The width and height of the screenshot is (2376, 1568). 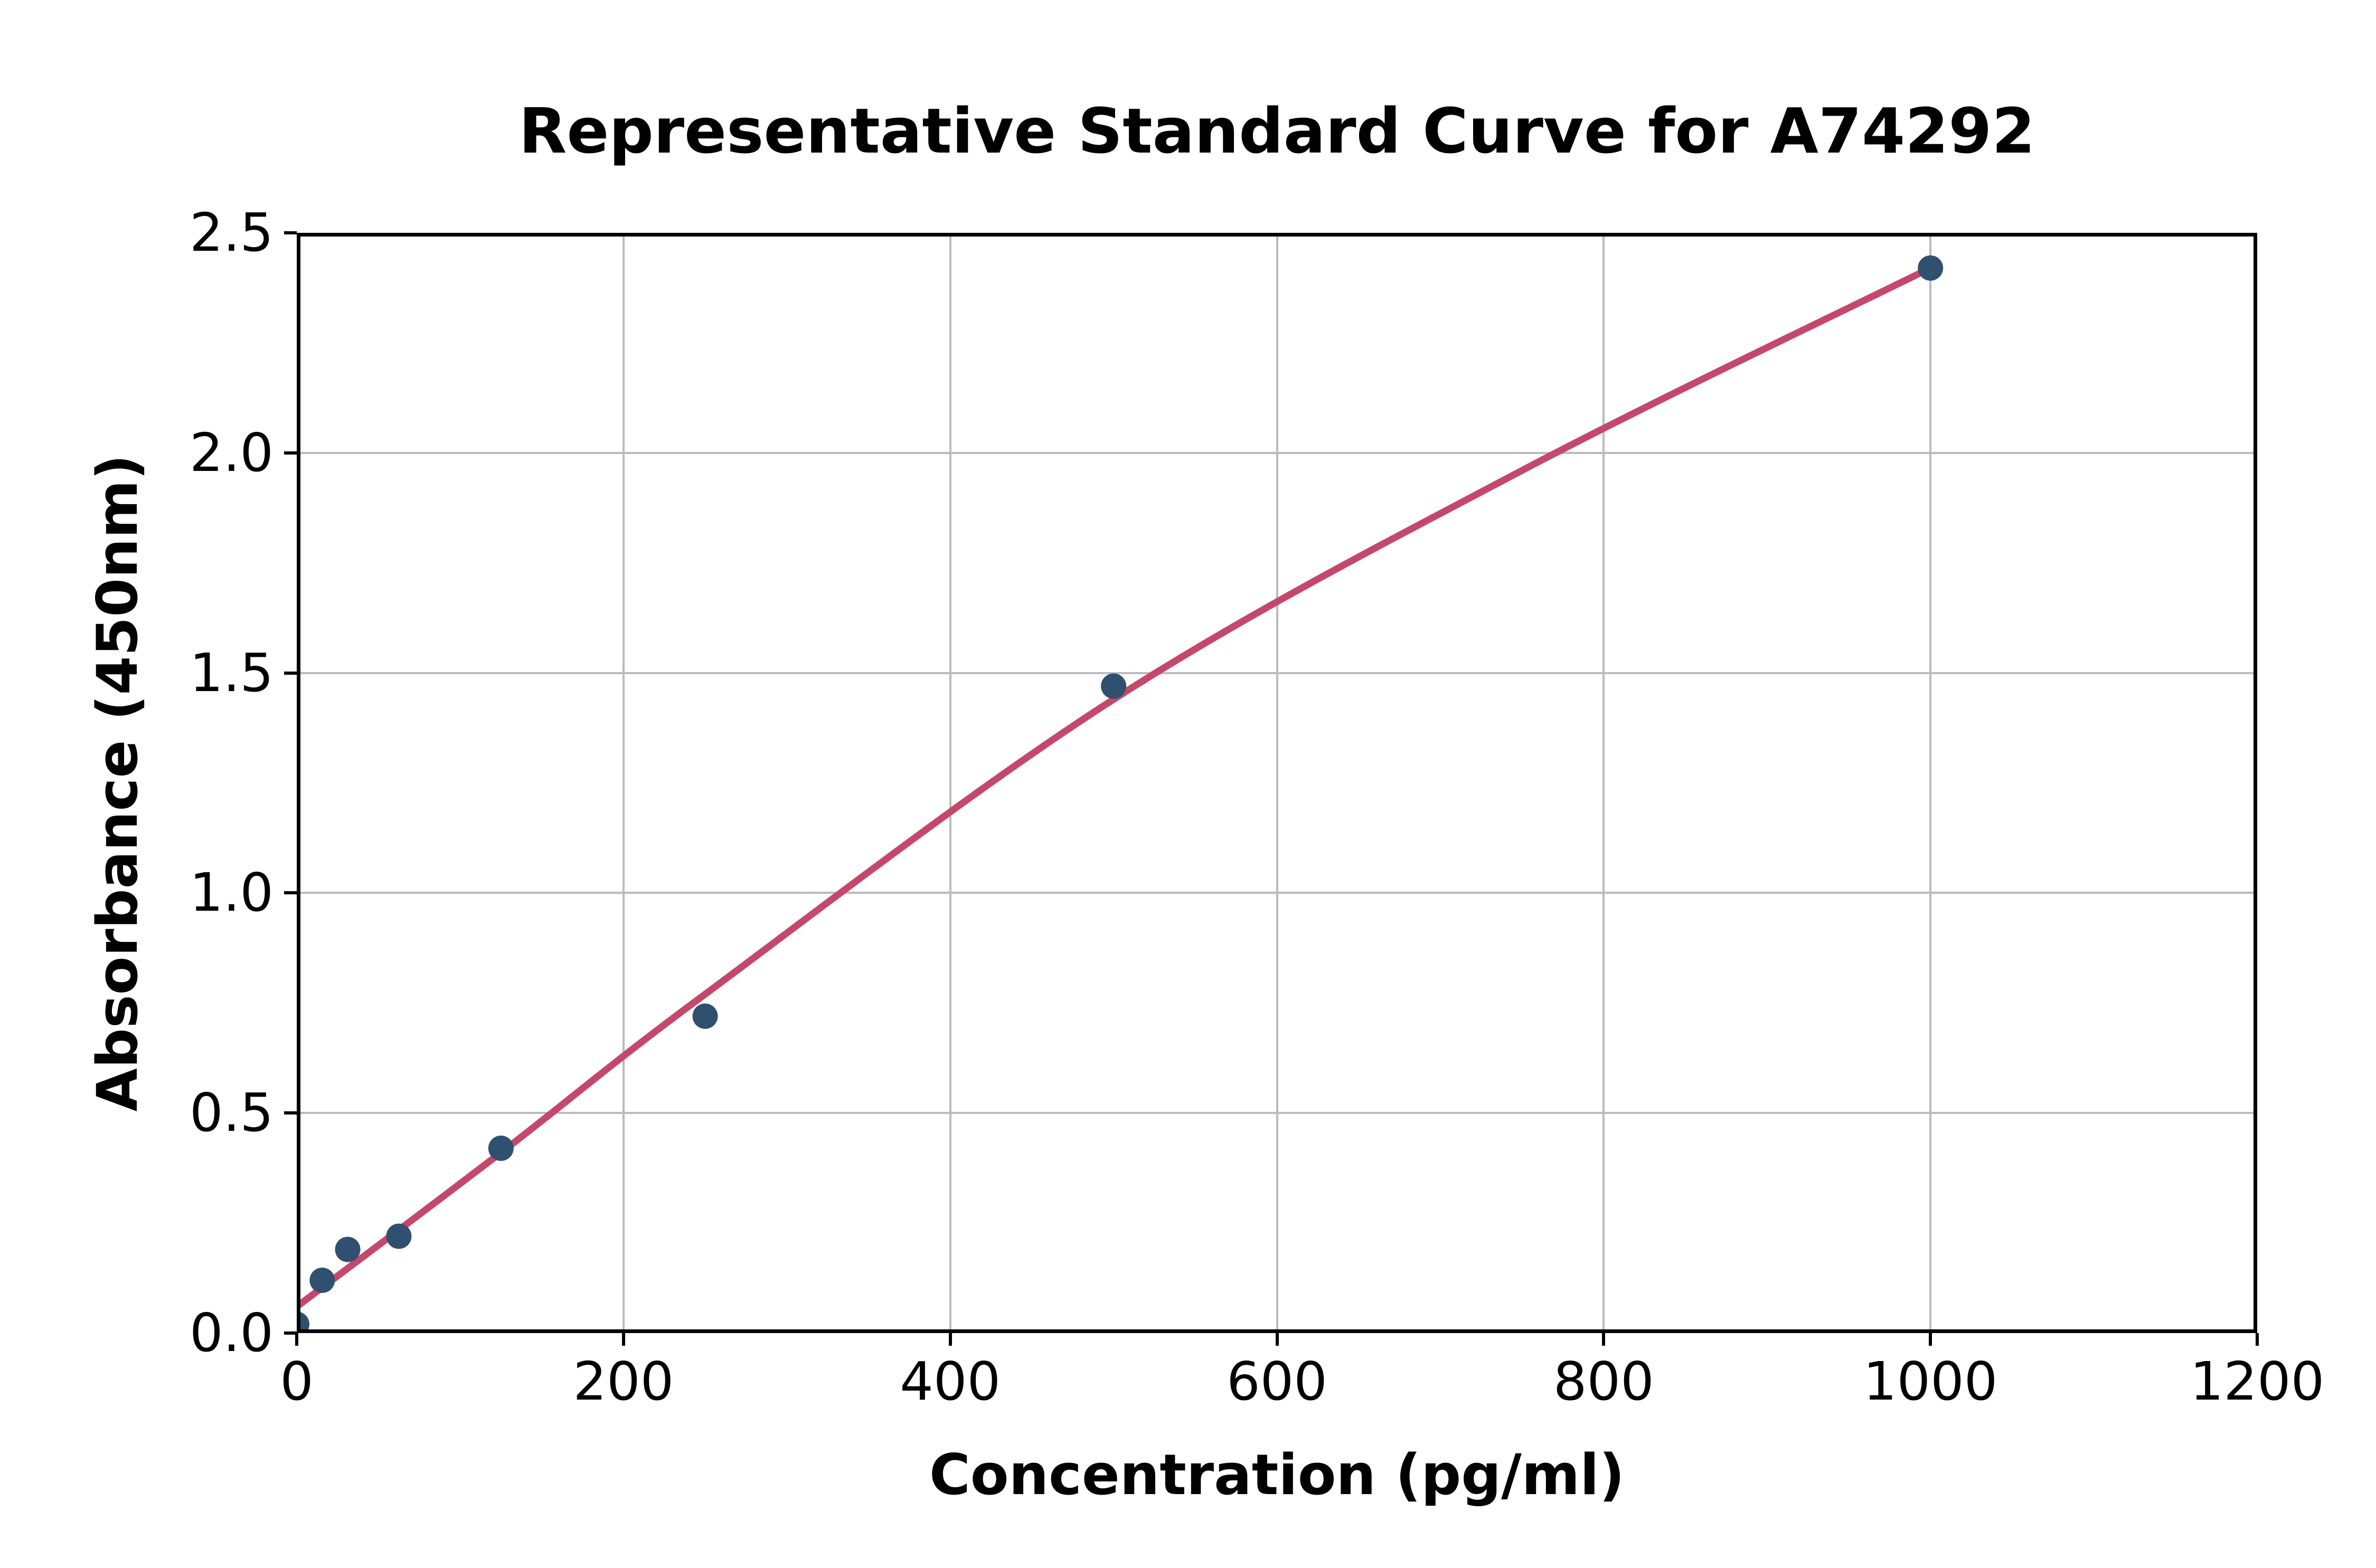 What do you see at coordinates (232, 1333) in the screenshot?
I see `y-tick-label: 0.0` at bounding box center [232, 1333].